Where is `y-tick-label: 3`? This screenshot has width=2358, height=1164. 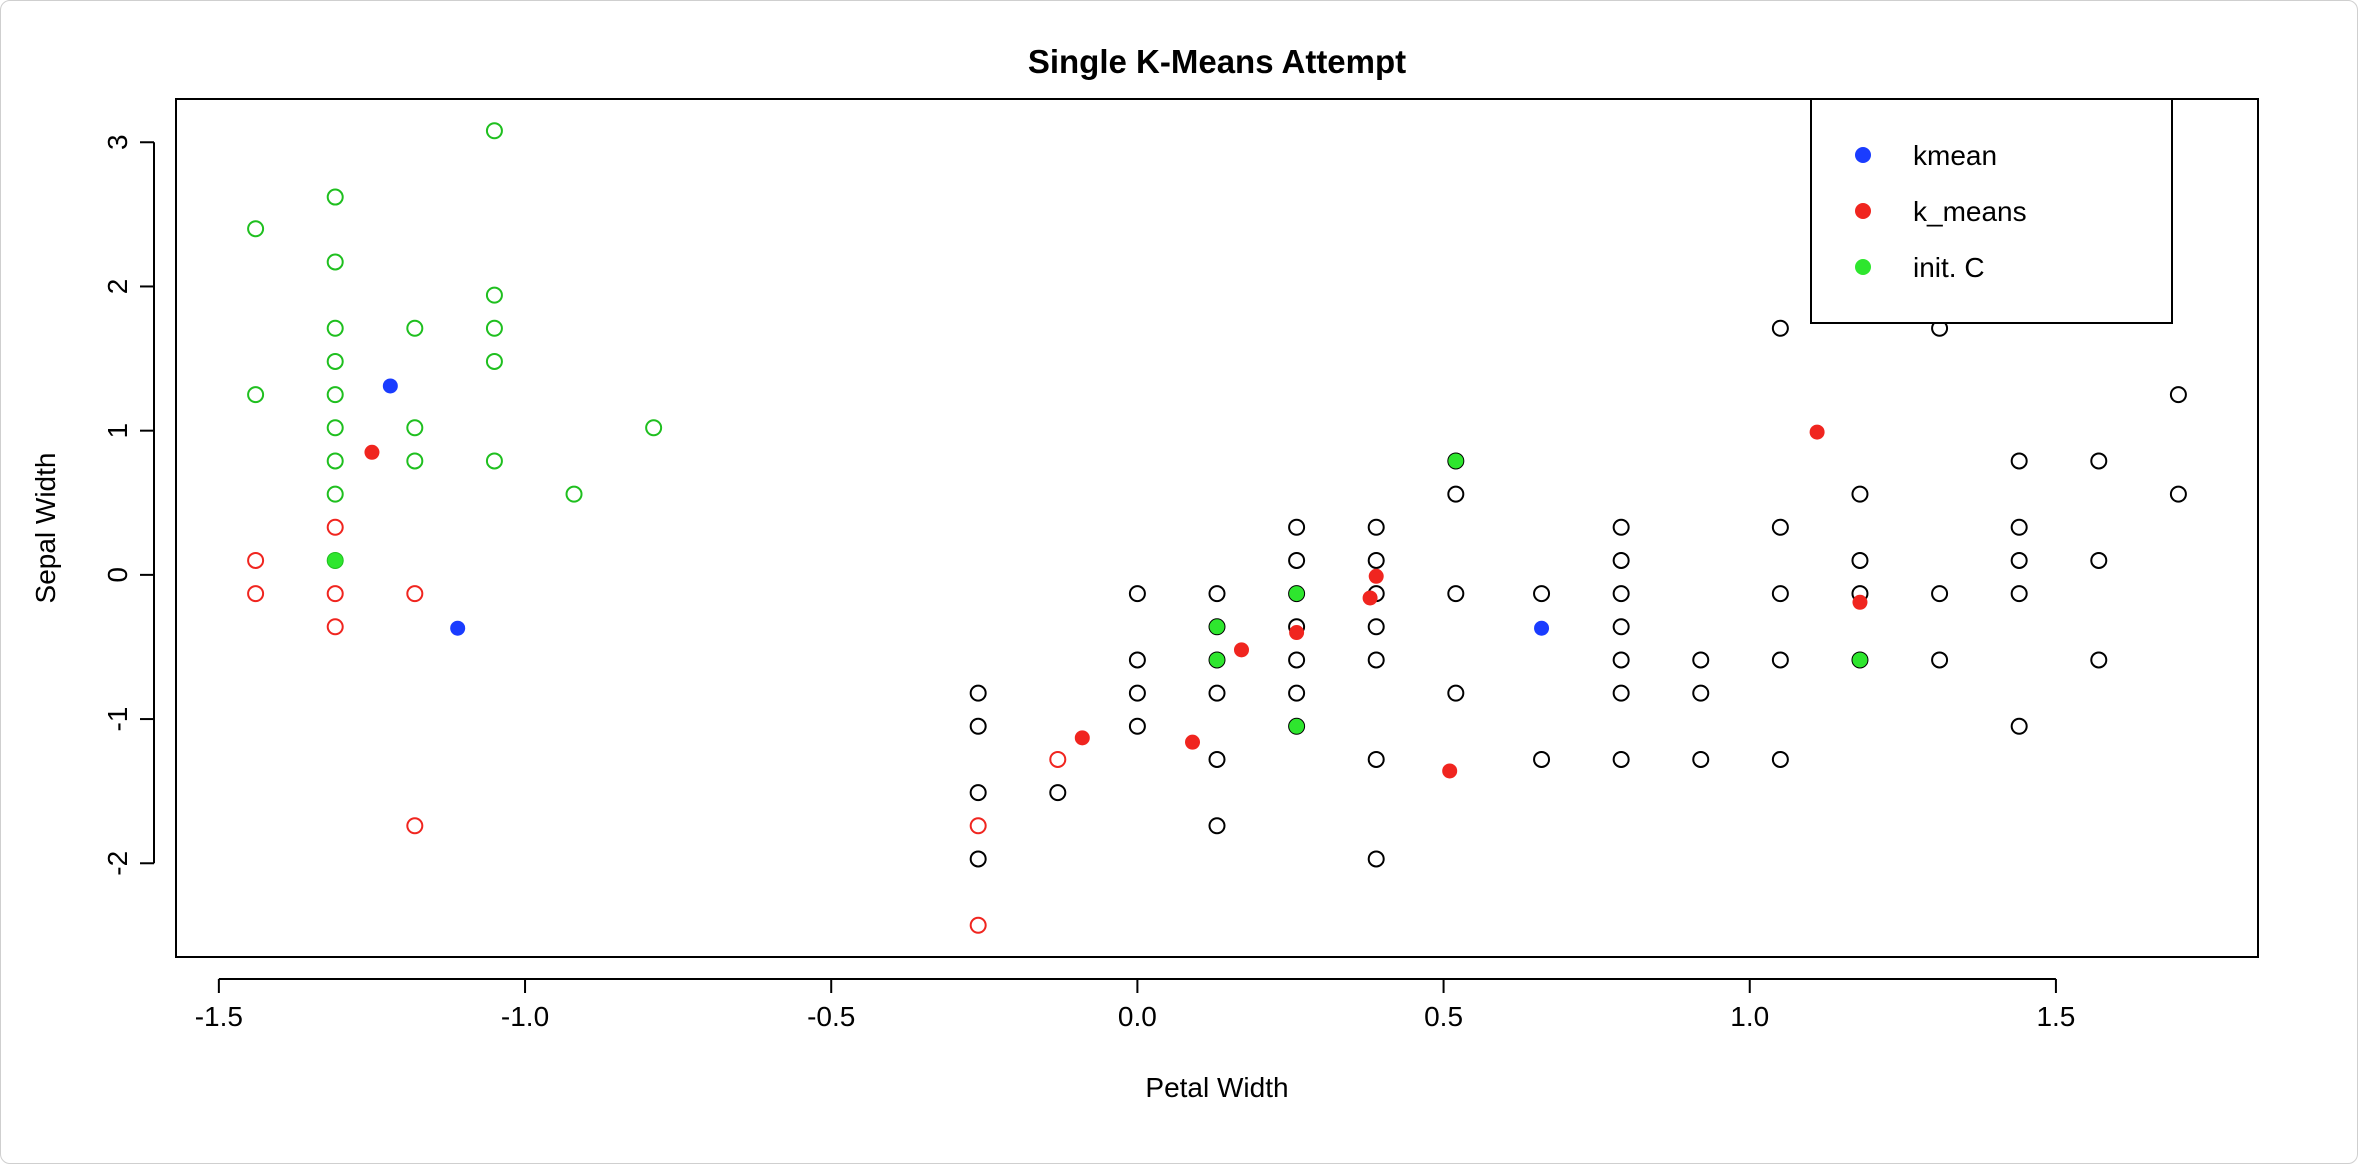
y-tick-label: 3 is located at coordinates (117, 142).